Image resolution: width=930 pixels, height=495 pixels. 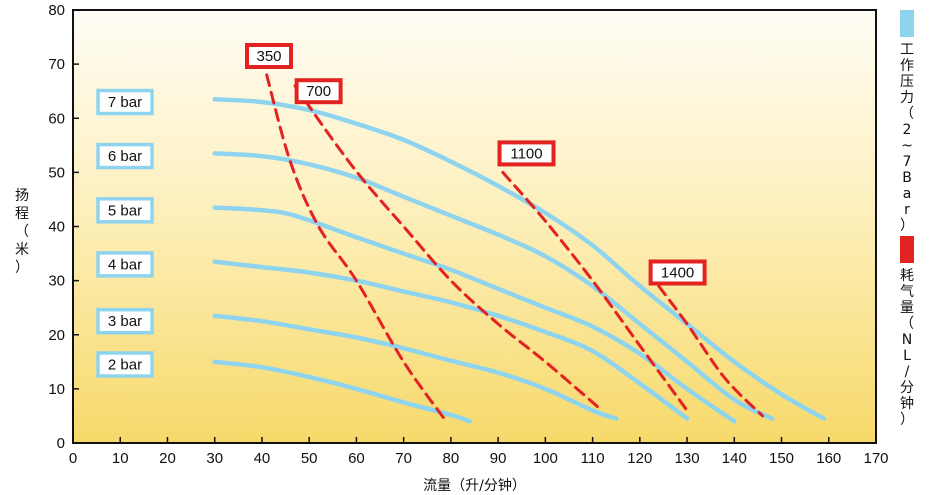 I want to click on x-tick-label-90: 90, so click(x=498, y=458).